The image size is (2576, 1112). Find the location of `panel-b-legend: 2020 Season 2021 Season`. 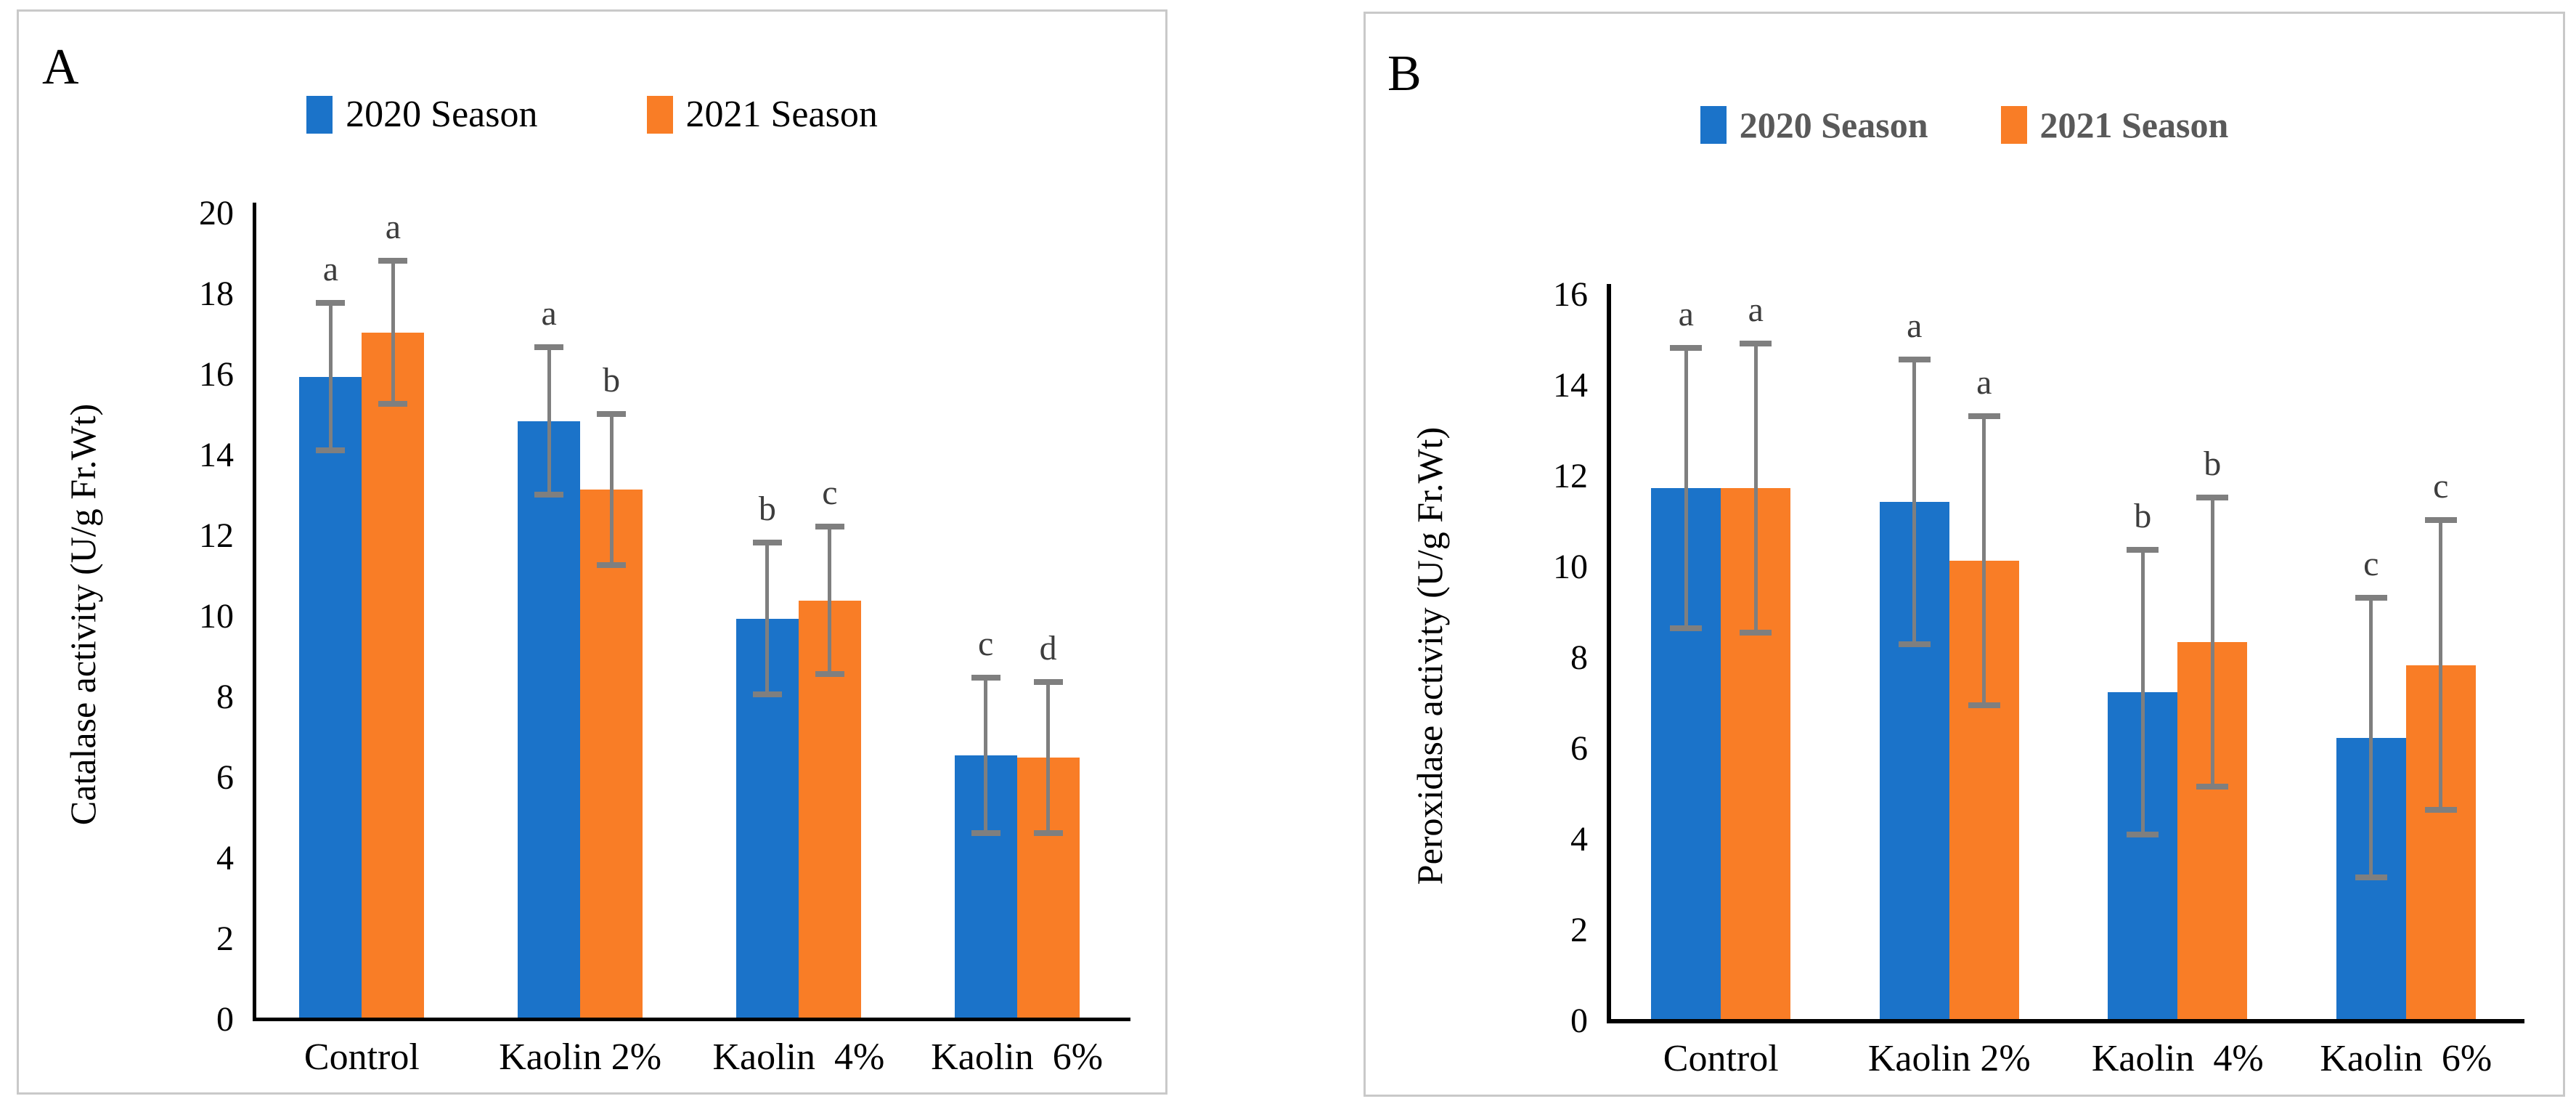

panel-b-legend: 2020 Season 2021 Season is located at coordinates (1964, 125).